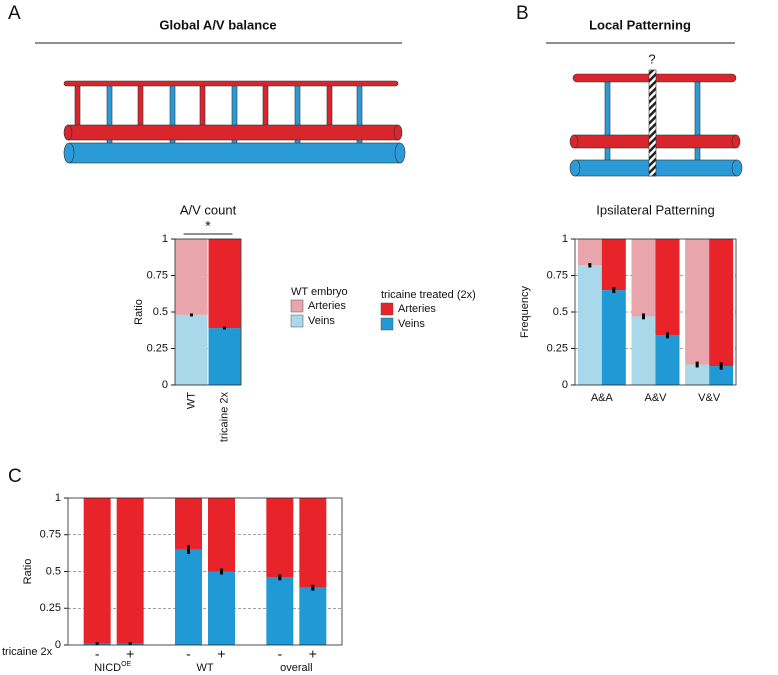 The image size is (778, 675). I want to click on panel-label: A, so click(14, 13).